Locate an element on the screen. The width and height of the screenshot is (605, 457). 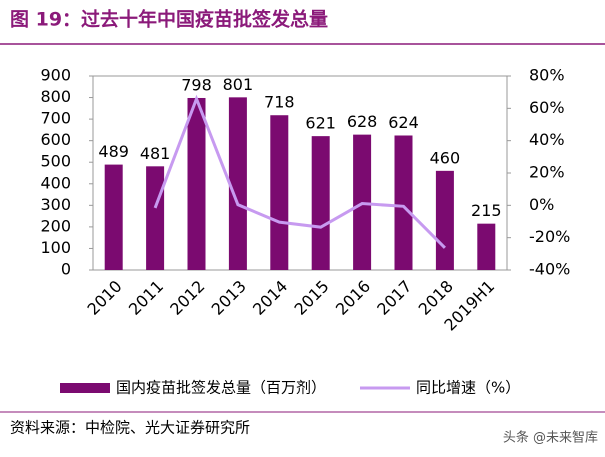
watermark: 头条 @未来智库 is located at coordinates (550, 438).